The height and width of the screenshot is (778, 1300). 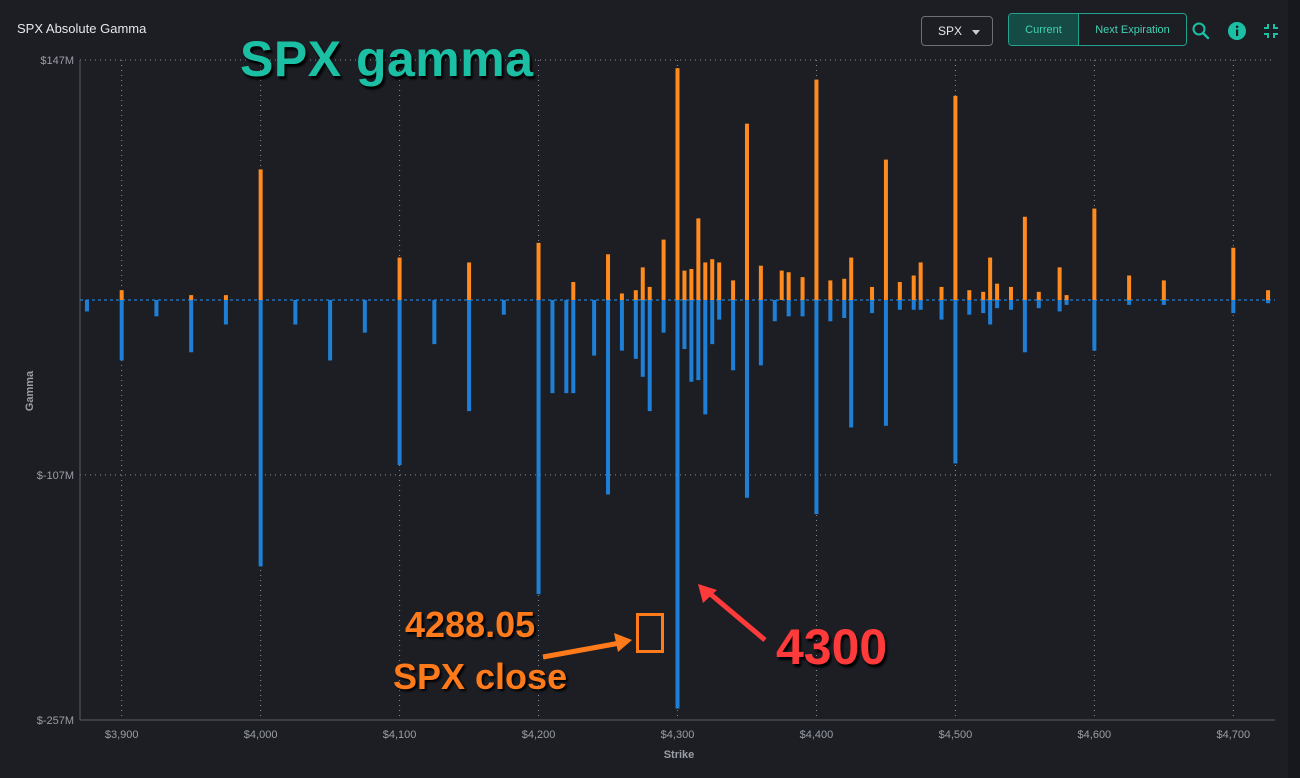 I want to click on symbol-select: SPX, so click(x=957, y=31).